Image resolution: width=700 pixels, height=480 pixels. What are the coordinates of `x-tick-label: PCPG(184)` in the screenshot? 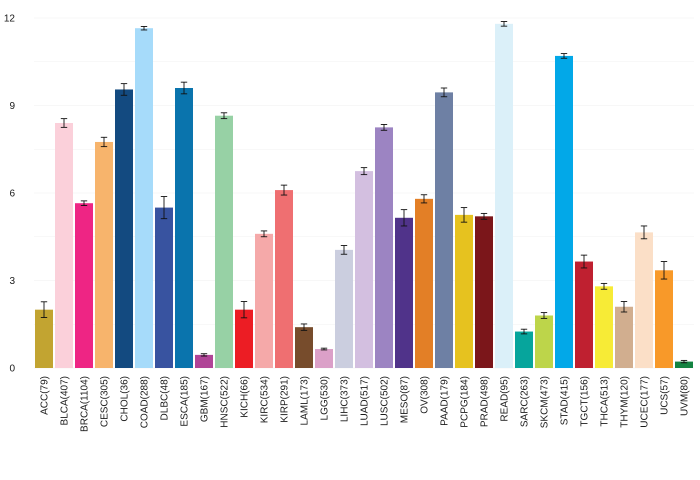 It's located at (465, 402).